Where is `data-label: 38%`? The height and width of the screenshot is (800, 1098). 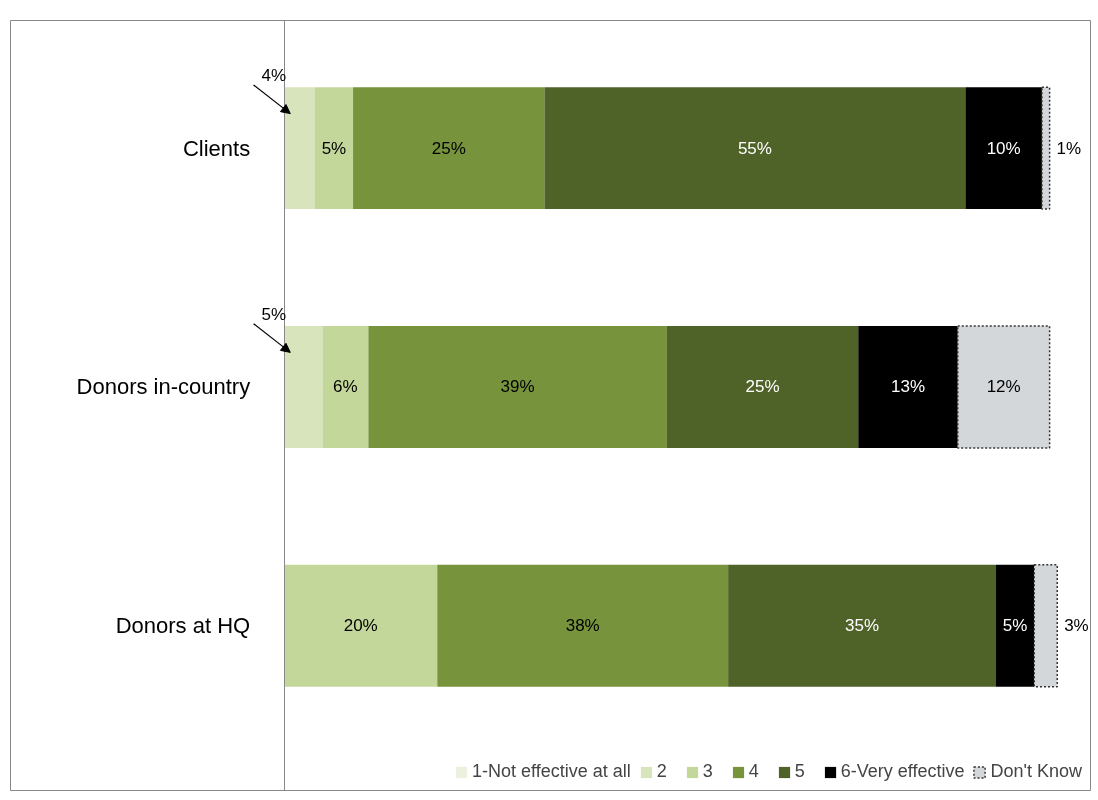 data-label: 38% is located at coordinates (582, 626).